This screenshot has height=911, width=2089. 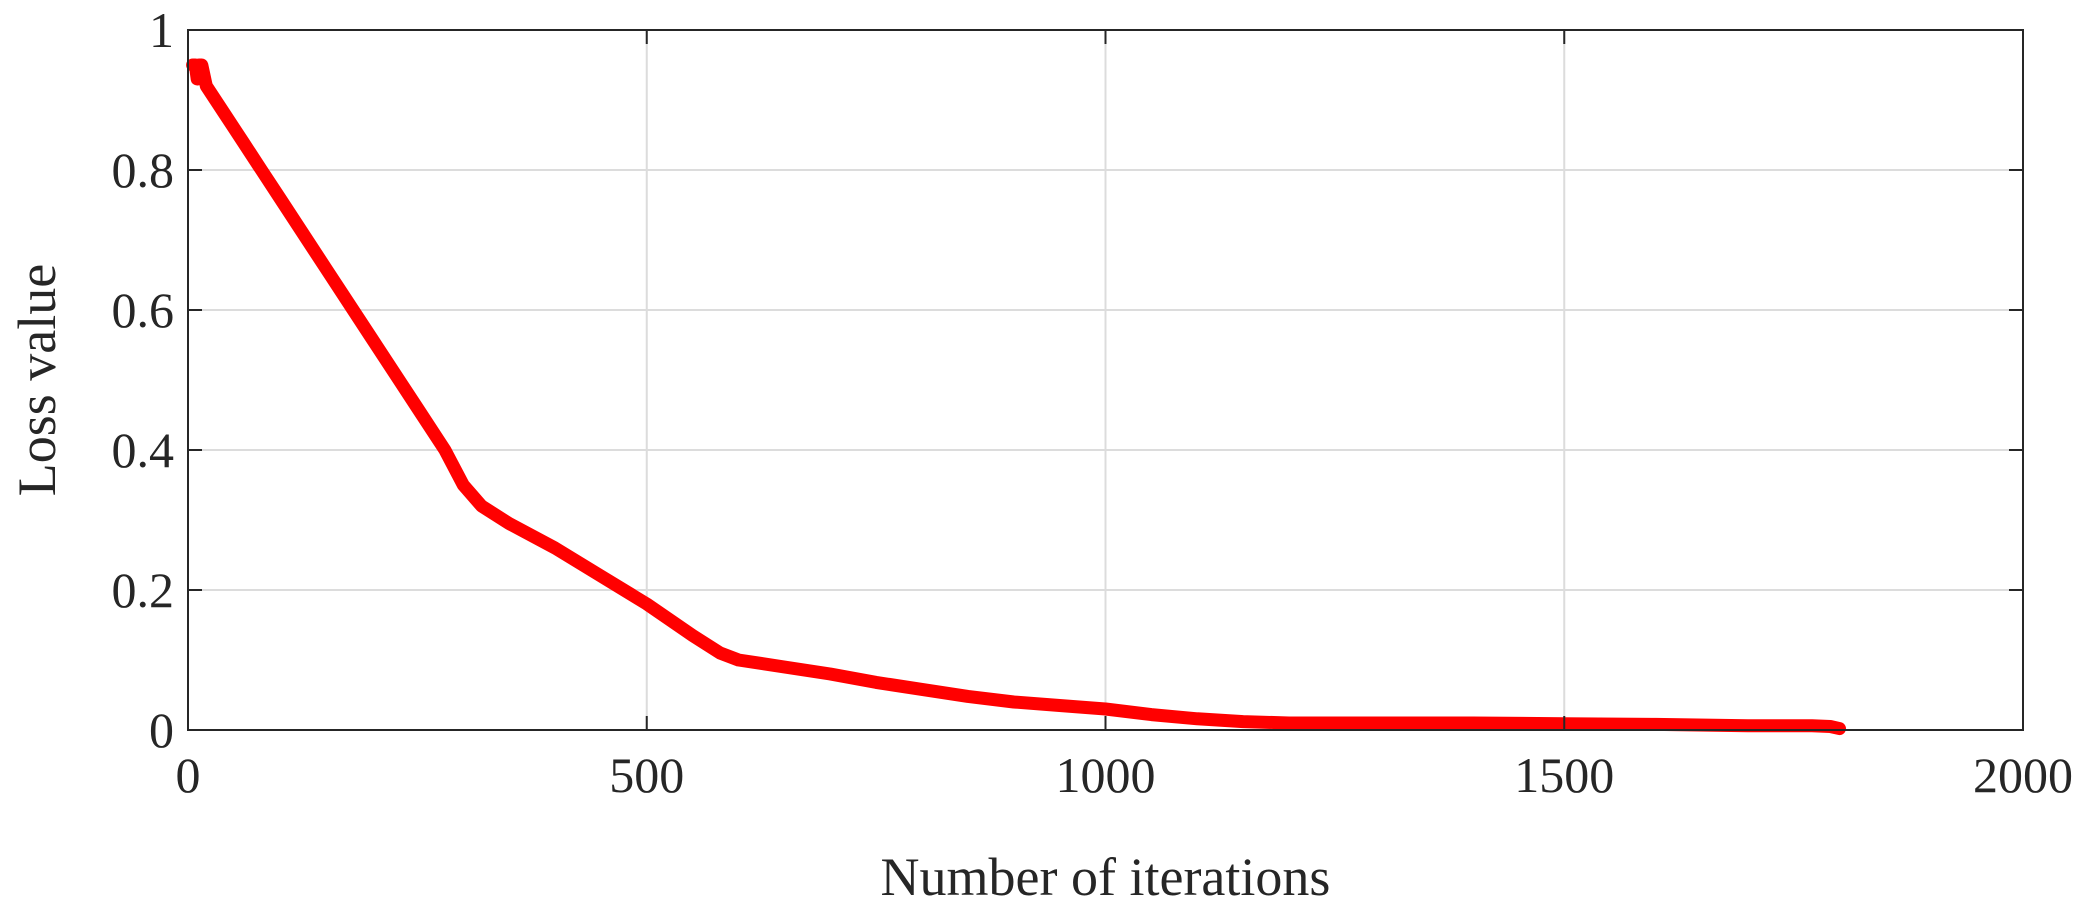 I want to click on x-tick-label: 2000, so click(x=2023, y=775).